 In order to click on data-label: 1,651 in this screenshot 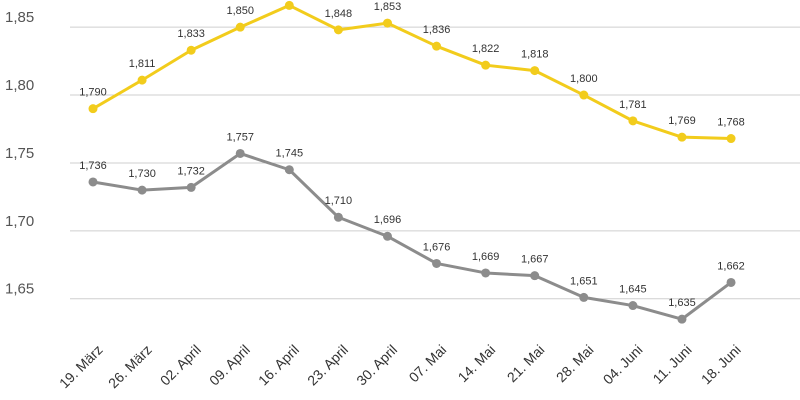, I will do `click(584, 281)`.